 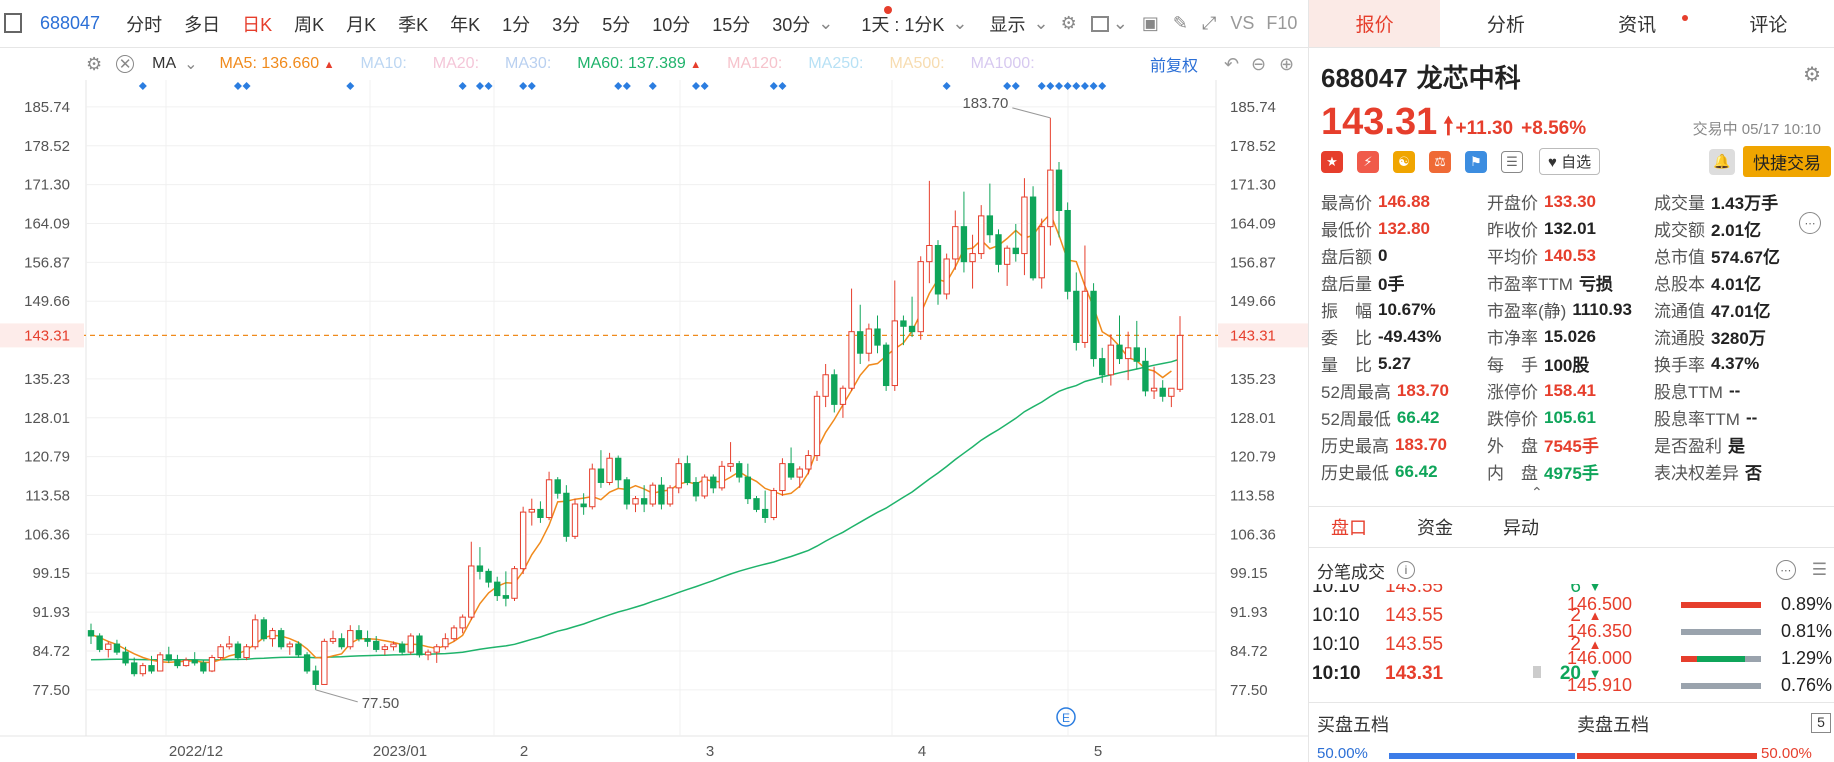 What do you see at coordinates (1391, 284) in the screenshot?
I see `stat-value: 0手` at bounding box center [1391, 284].